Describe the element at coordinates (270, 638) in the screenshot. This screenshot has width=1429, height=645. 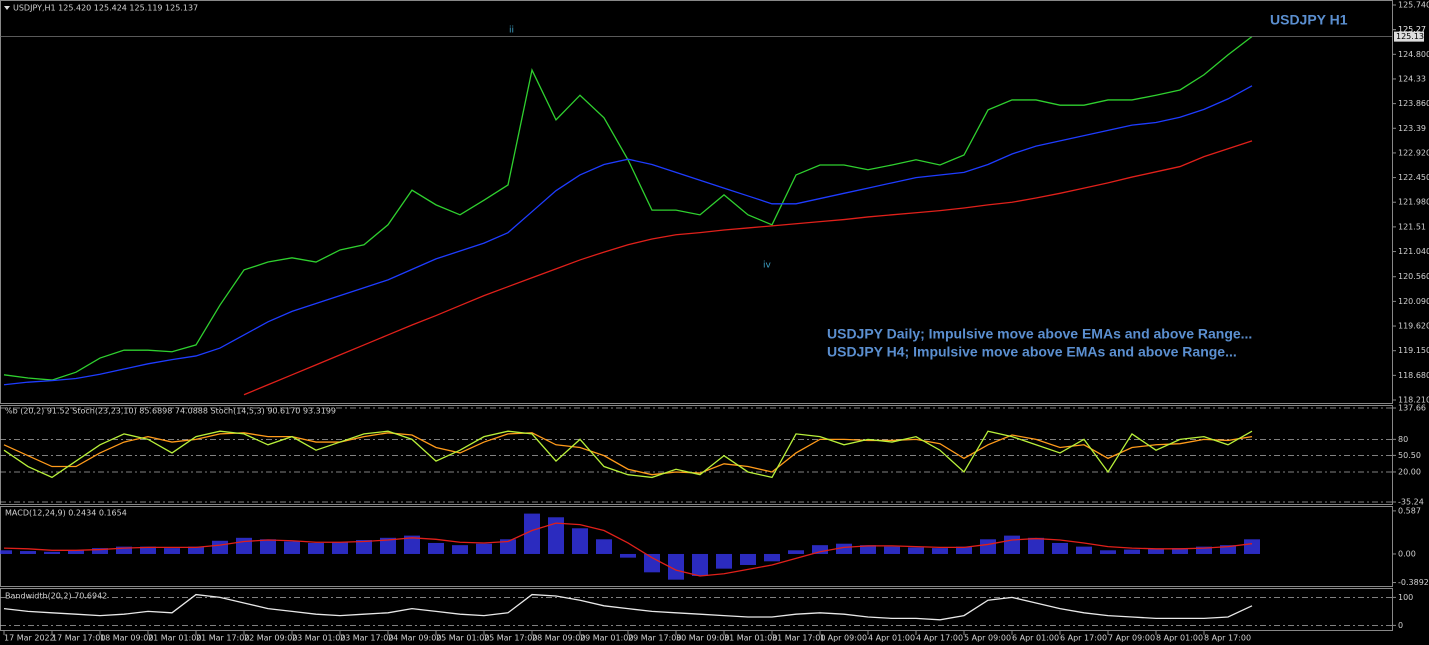
I see `x-tick-label: 22 Mar 09:00` at that location.